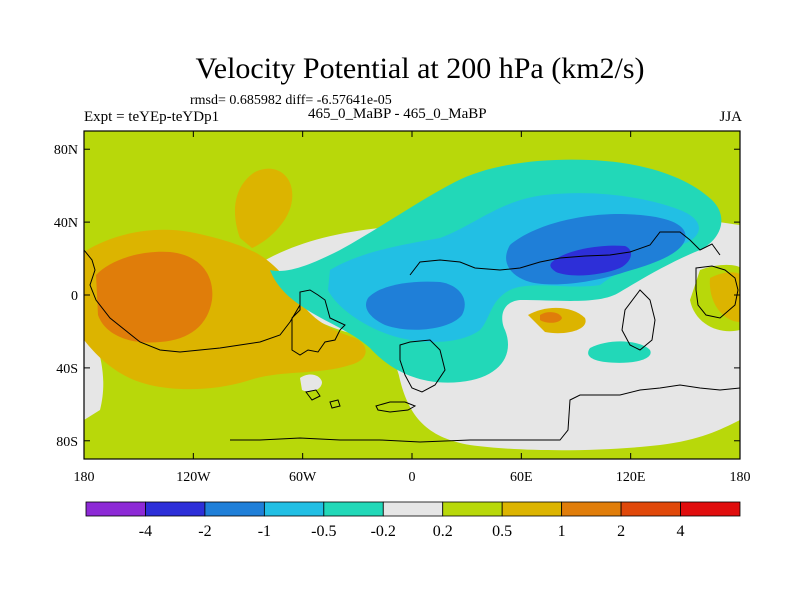 This screenshot has height=600, width=800. I want to click on case-label: 465_0_MaBP - 465_0_MaBP, so click(397, 114).